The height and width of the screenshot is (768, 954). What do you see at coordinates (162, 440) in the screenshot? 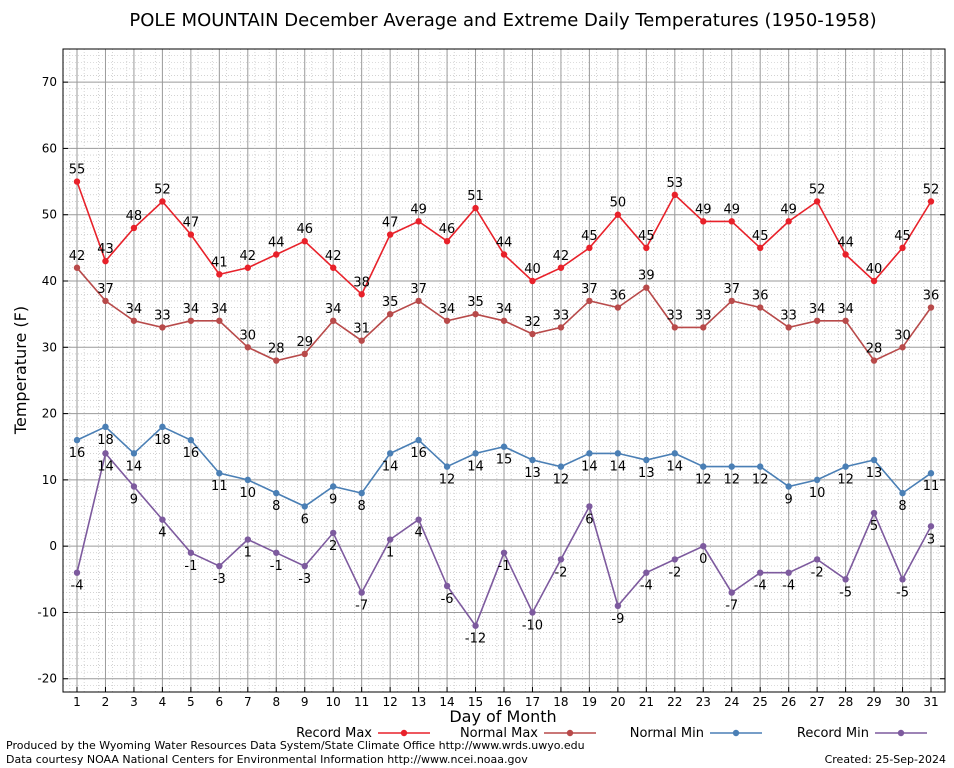
I see `normal-min-data-label: 18` at bounding box center [162, 440].